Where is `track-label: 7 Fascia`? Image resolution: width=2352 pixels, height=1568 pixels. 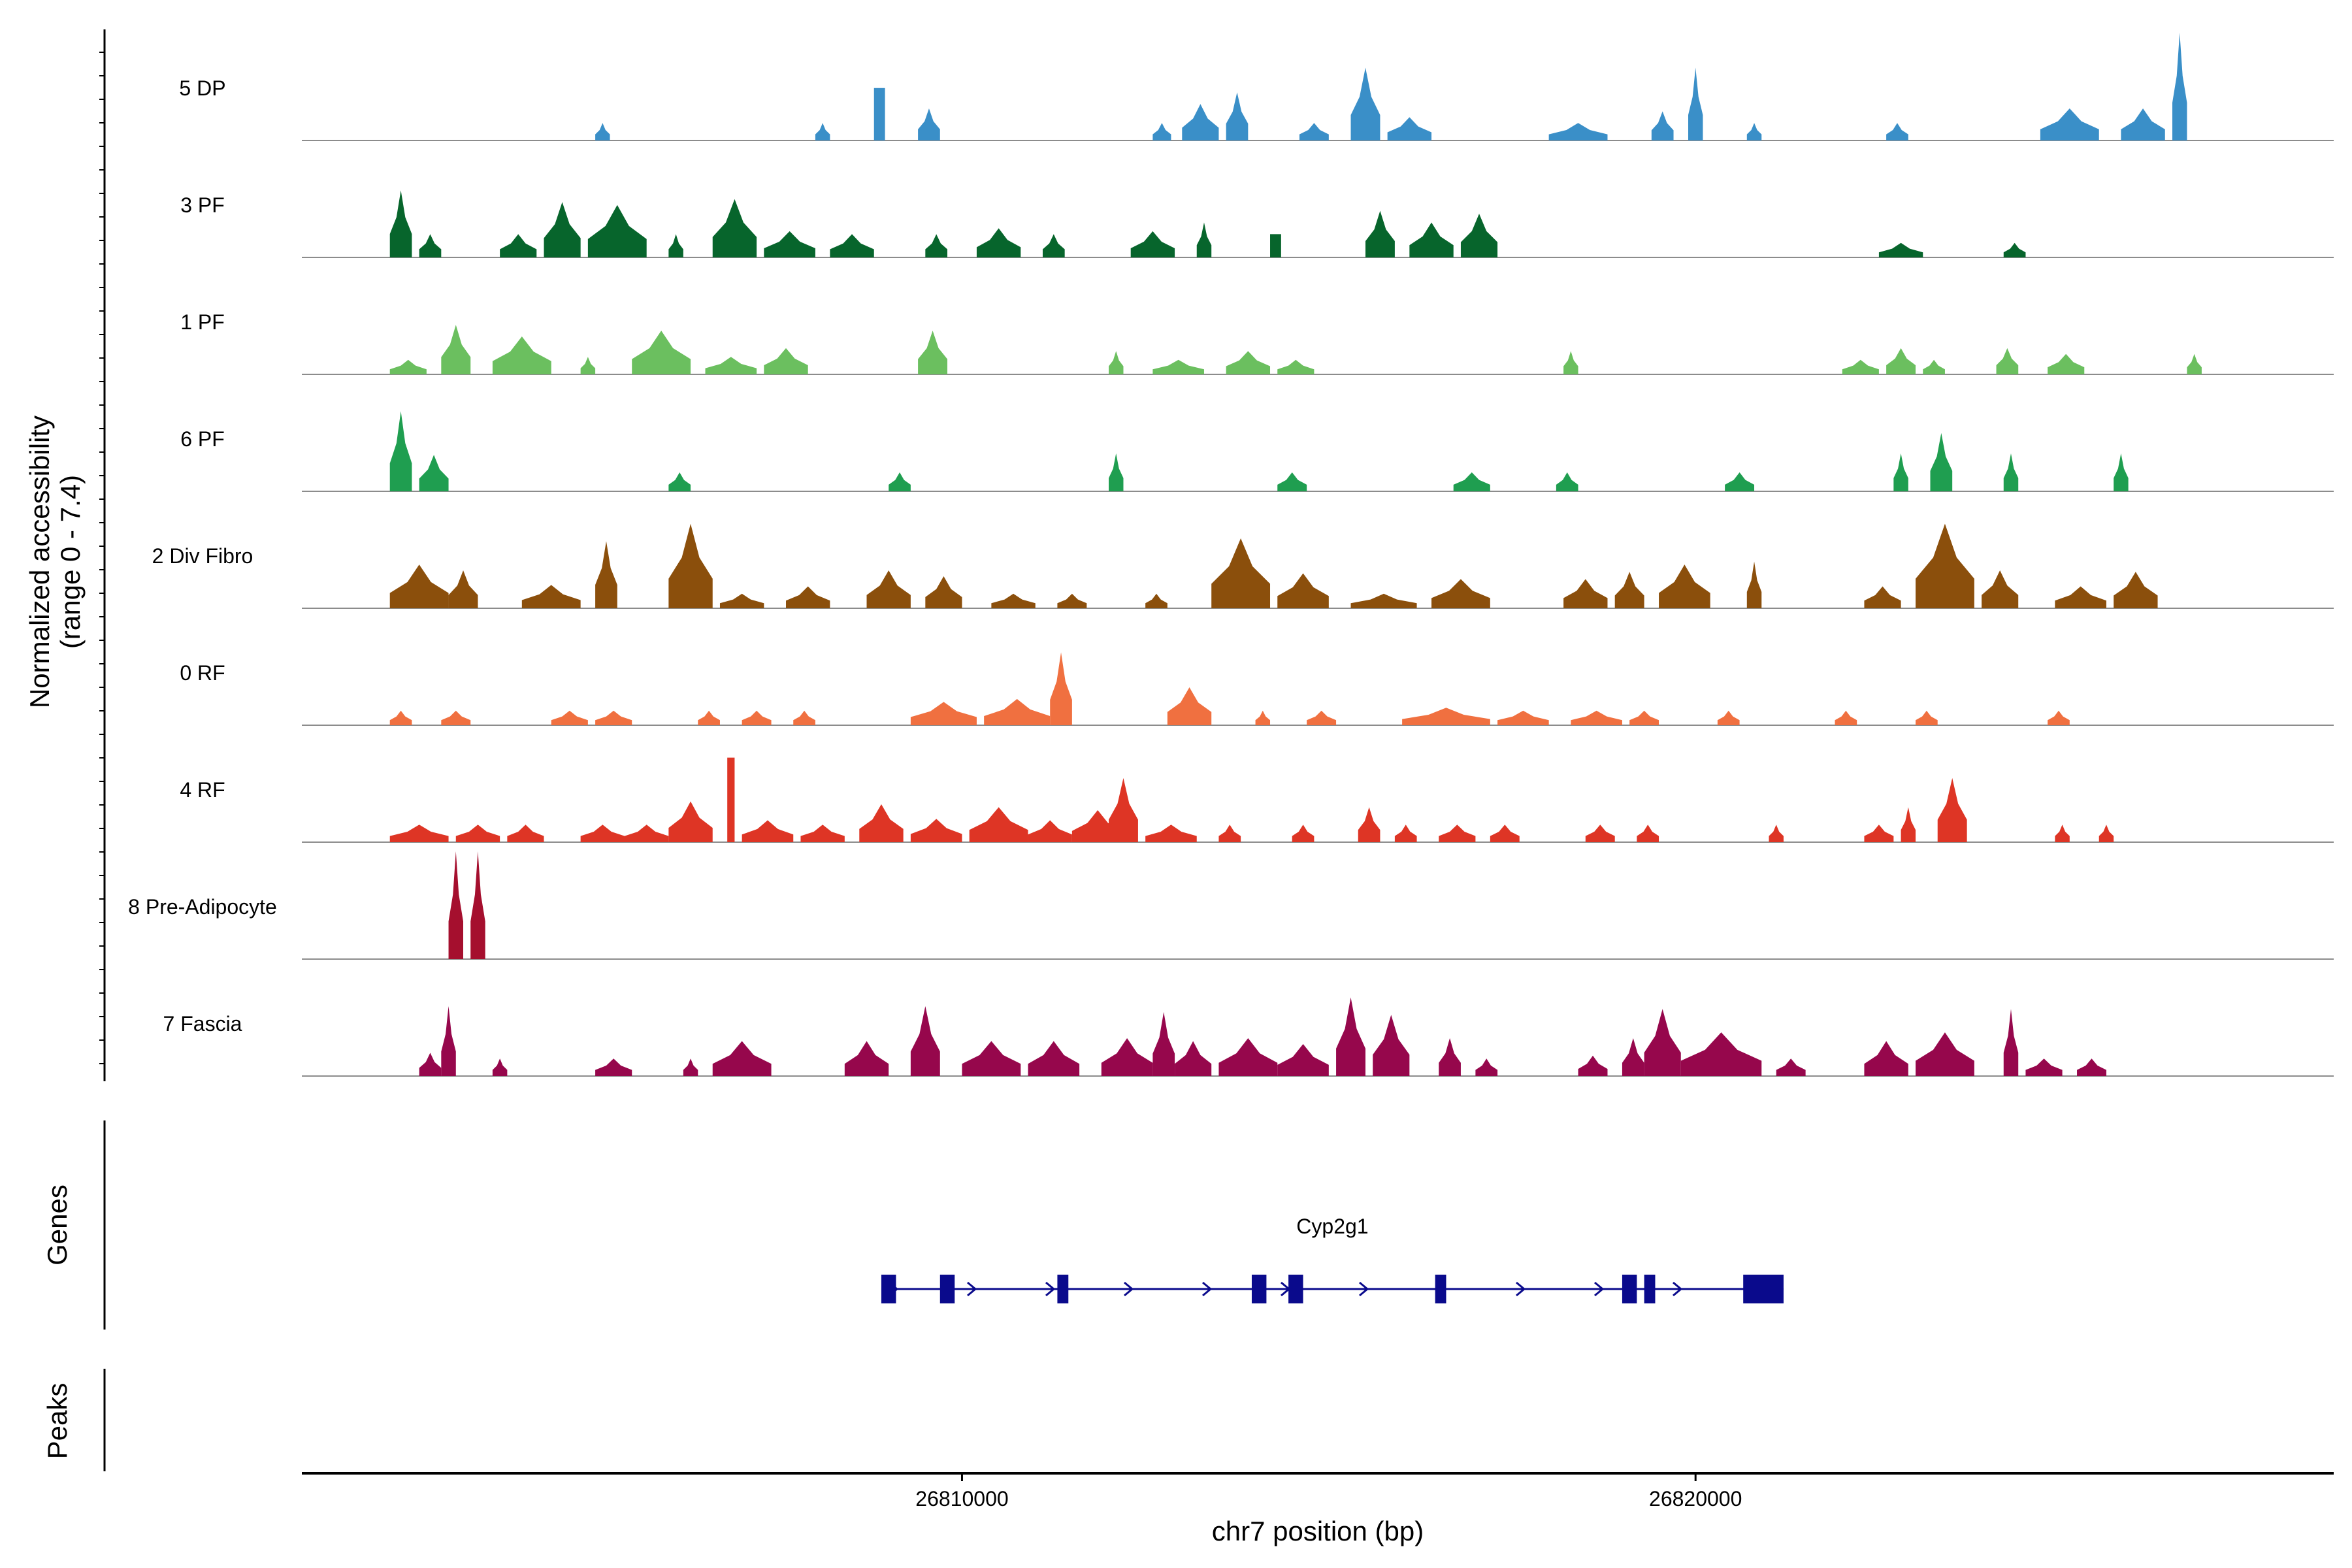
track-label: 7 Fascia is located at coordinates (202, 1024).